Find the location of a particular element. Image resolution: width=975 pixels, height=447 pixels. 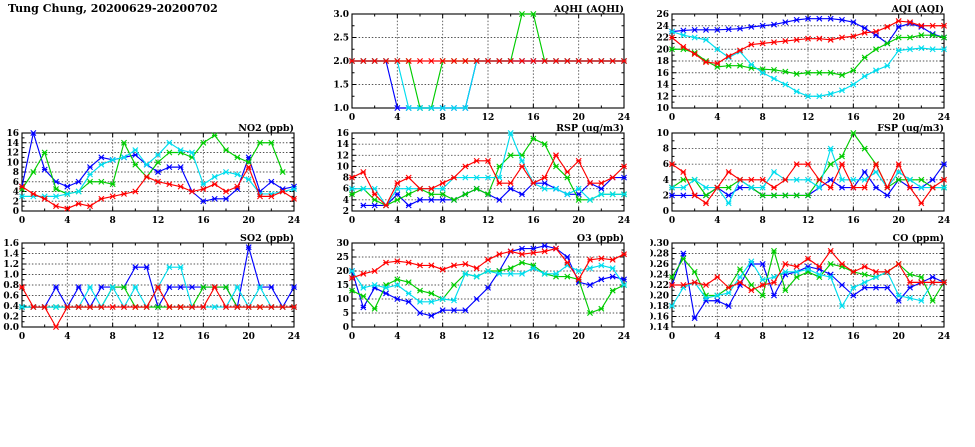

series-day3 is located at coordinates (158, 169).